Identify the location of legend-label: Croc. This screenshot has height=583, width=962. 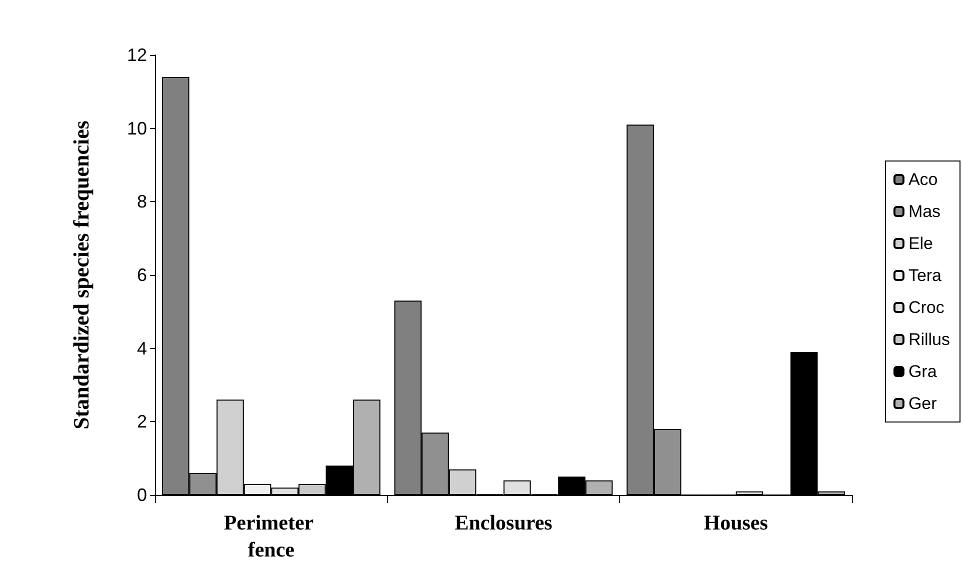
(926, 307).